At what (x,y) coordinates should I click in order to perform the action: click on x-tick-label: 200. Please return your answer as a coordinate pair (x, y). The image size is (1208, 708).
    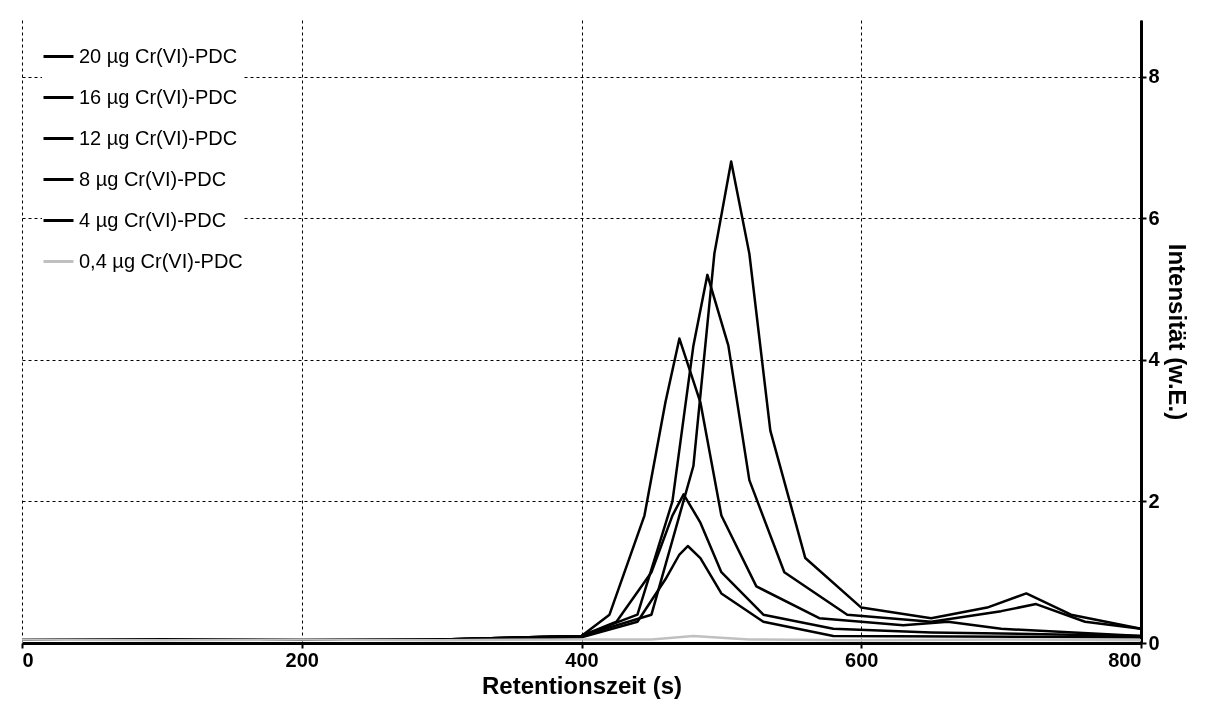
    Looking at the image, I should click on (302, 659).